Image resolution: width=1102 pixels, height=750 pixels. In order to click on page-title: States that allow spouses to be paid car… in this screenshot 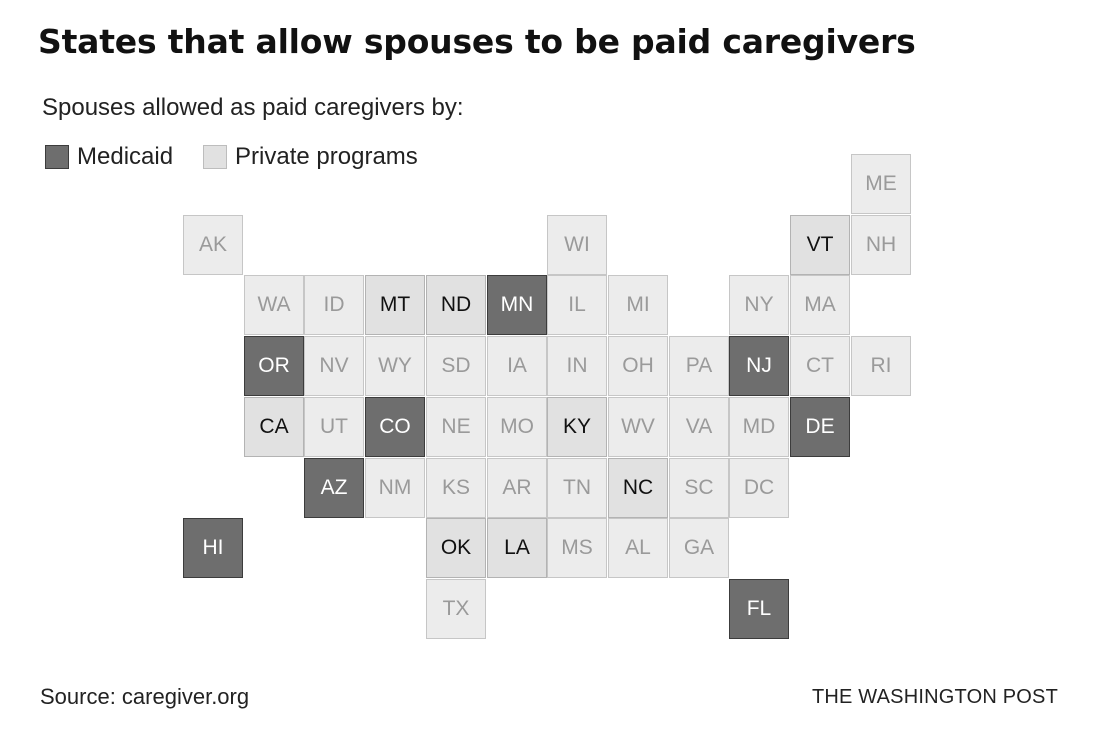, I will do `click(477, 41)`.